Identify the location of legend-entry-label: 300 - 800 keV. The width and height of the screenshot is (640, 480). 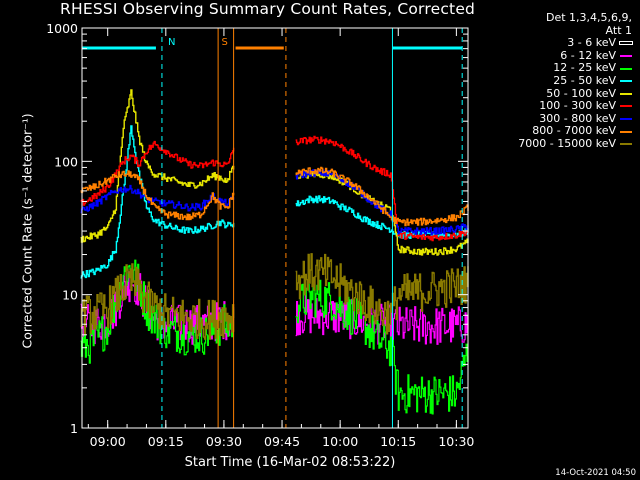
(577, 118).